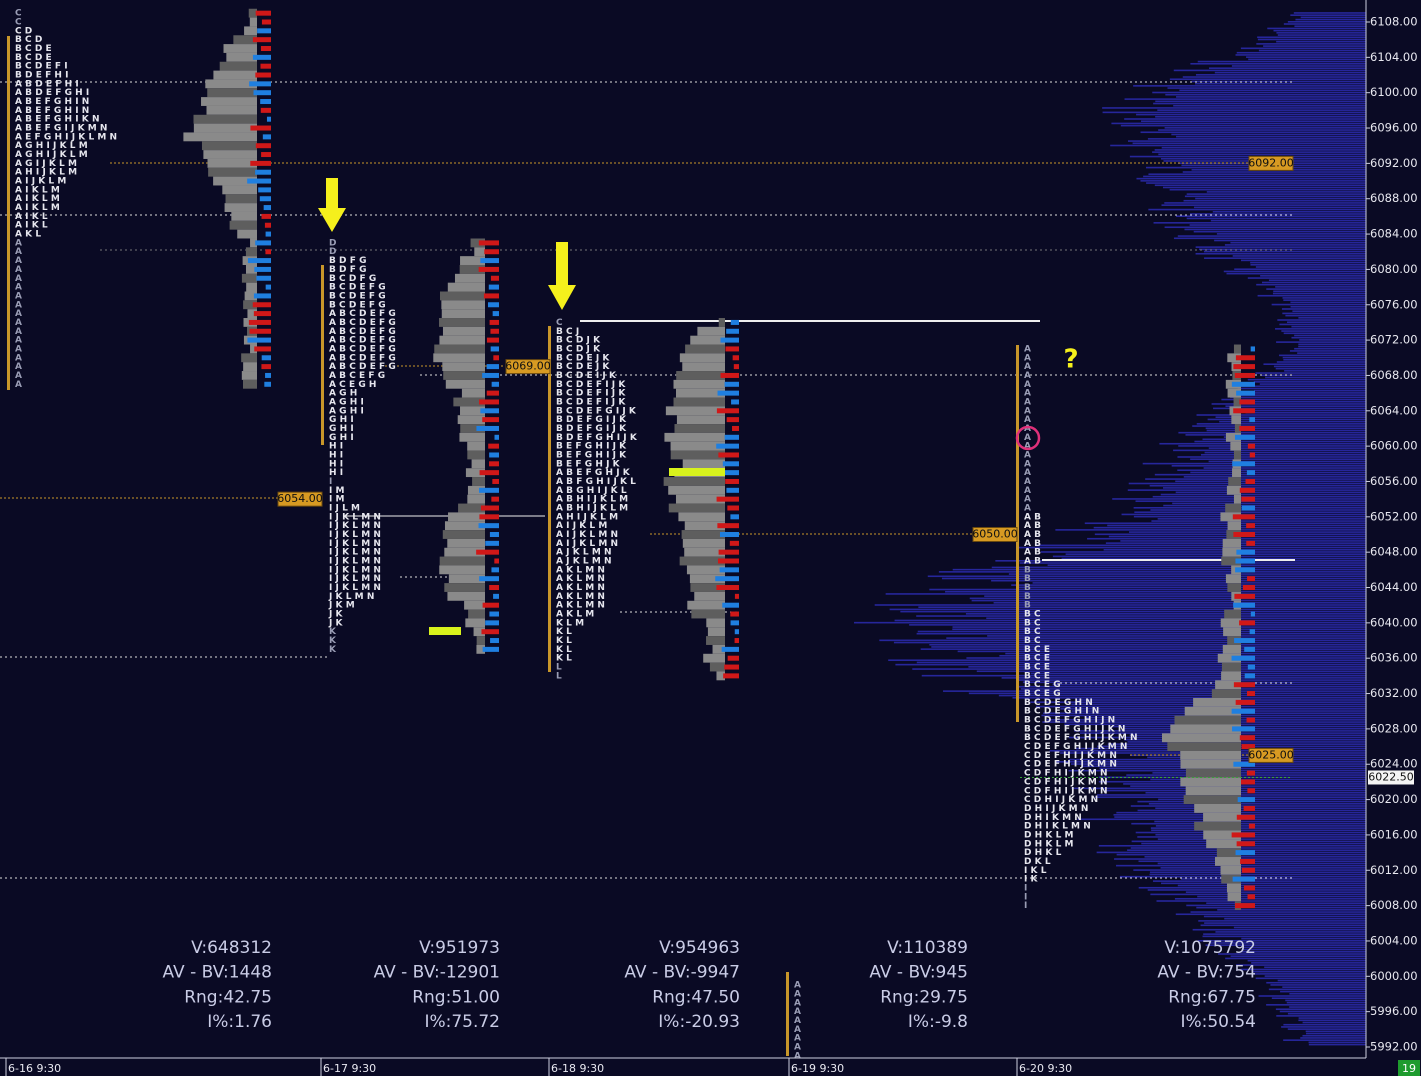 The height and width of the screenshot is (1076, 1421). What do you see at coordinates (29, 235) in the screenshot?
I see `tpo-row: AKL` at bounding box center [29, 235].